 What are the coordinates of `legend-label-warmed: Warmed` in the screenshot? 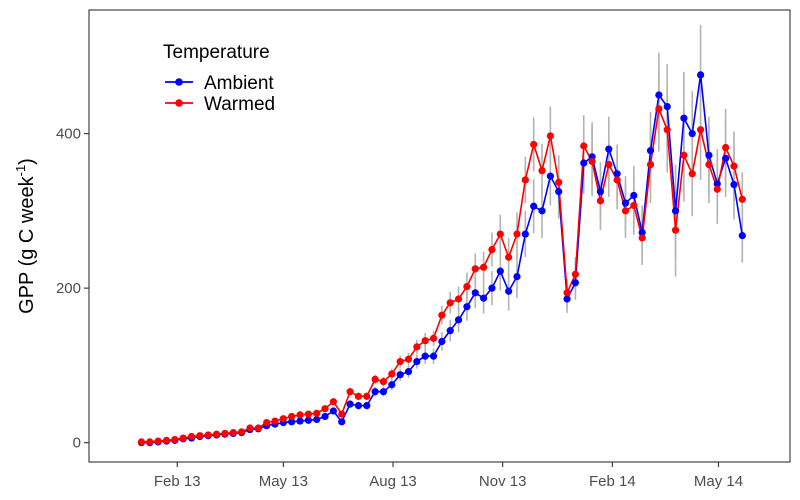 It's located at (239, 104).